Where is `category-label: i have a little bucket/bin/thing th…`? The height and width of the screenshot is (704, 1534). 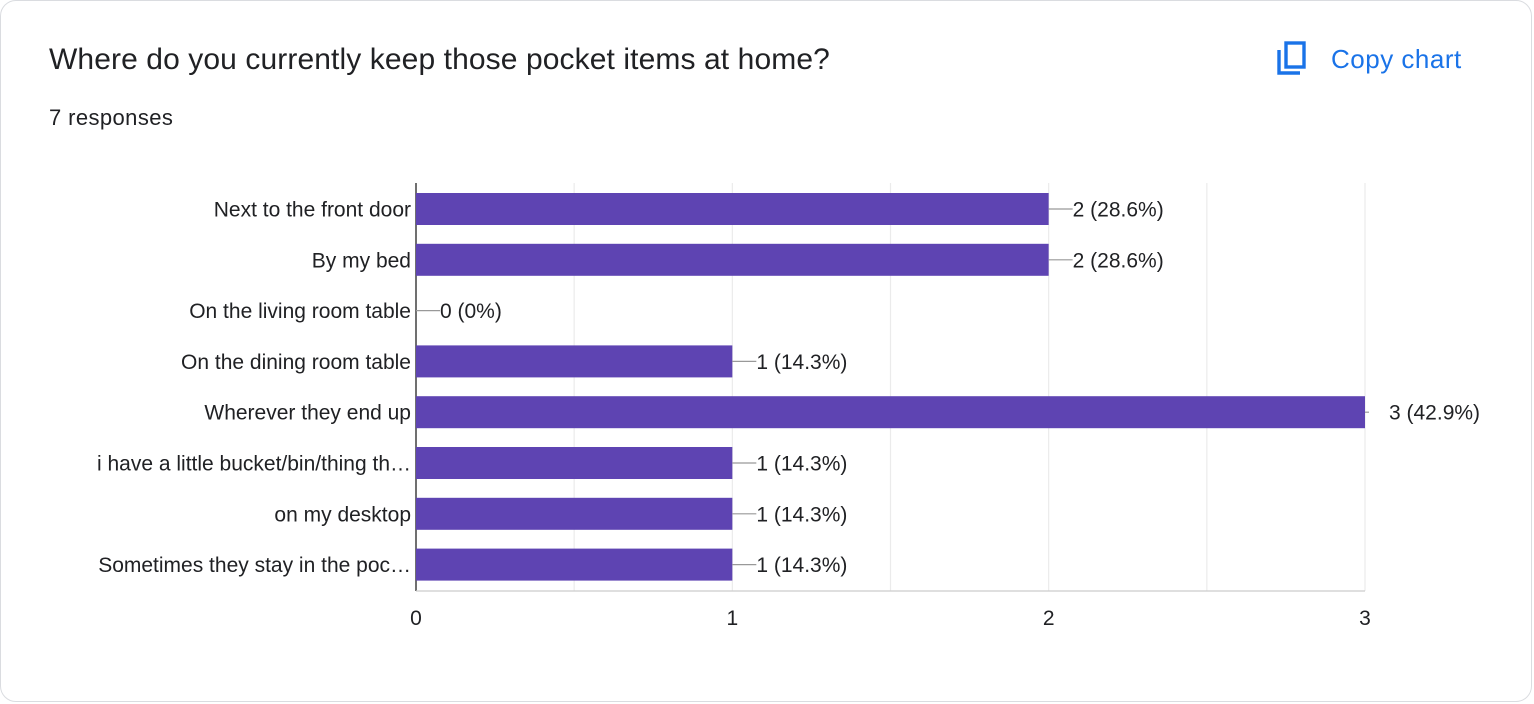 category-label: i have a little bucket/bin/thing th… is located at coordinates (254, 464).